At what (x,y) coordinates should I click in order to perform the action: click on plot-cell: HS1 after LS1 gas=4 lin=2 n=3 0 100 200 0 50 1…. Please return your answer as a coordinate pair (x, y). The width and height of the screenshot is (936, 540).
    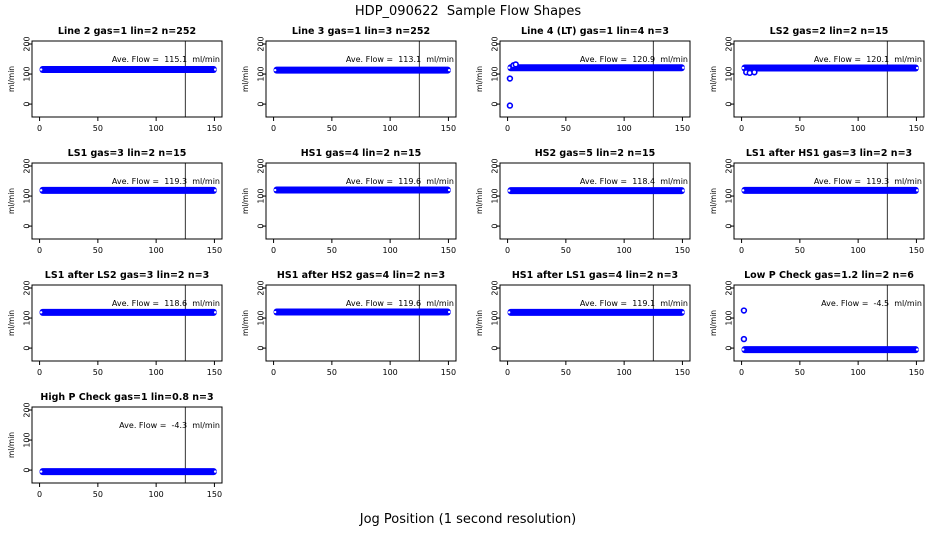
    Looking at the image, I should click on (585, 327).